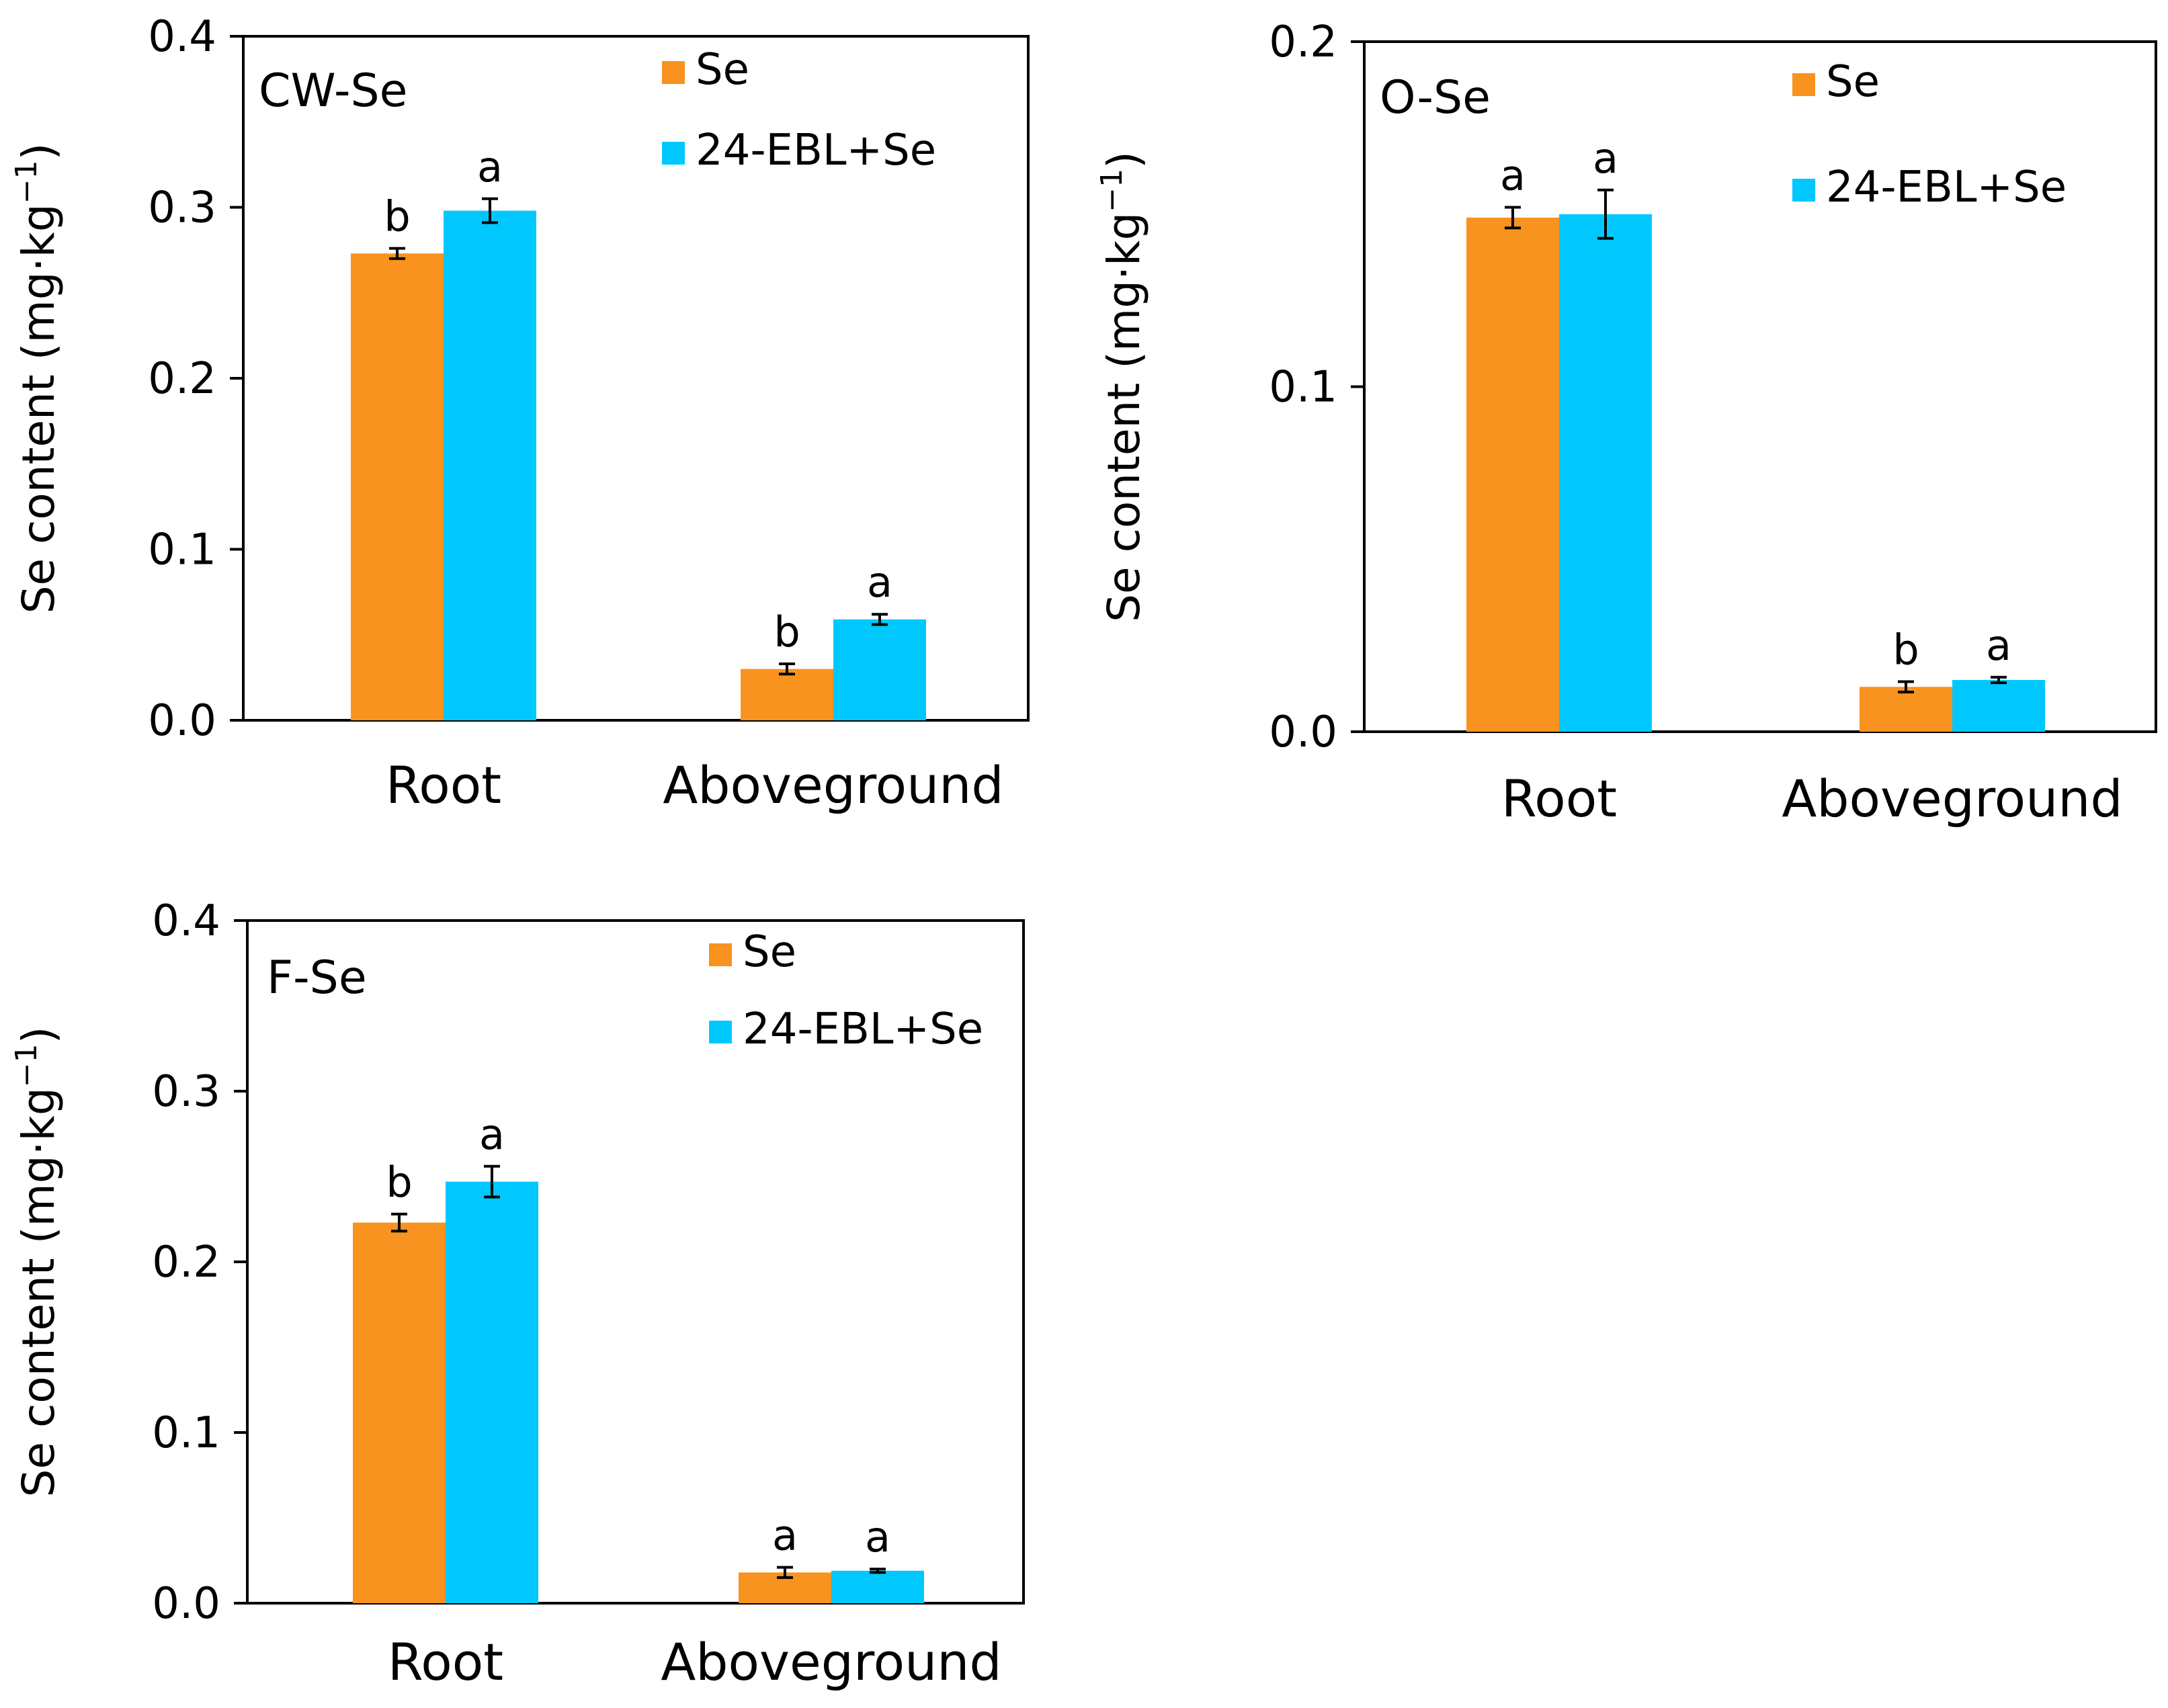 This screenshot has width=2168, height=1708. I want to click on panel-label: F-Se, so click(317, 978).